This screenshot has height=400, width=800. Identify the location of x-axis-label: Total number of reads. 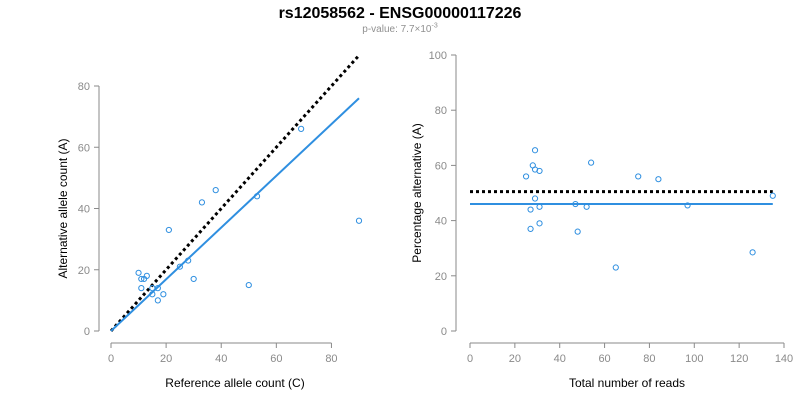
(627, 383).